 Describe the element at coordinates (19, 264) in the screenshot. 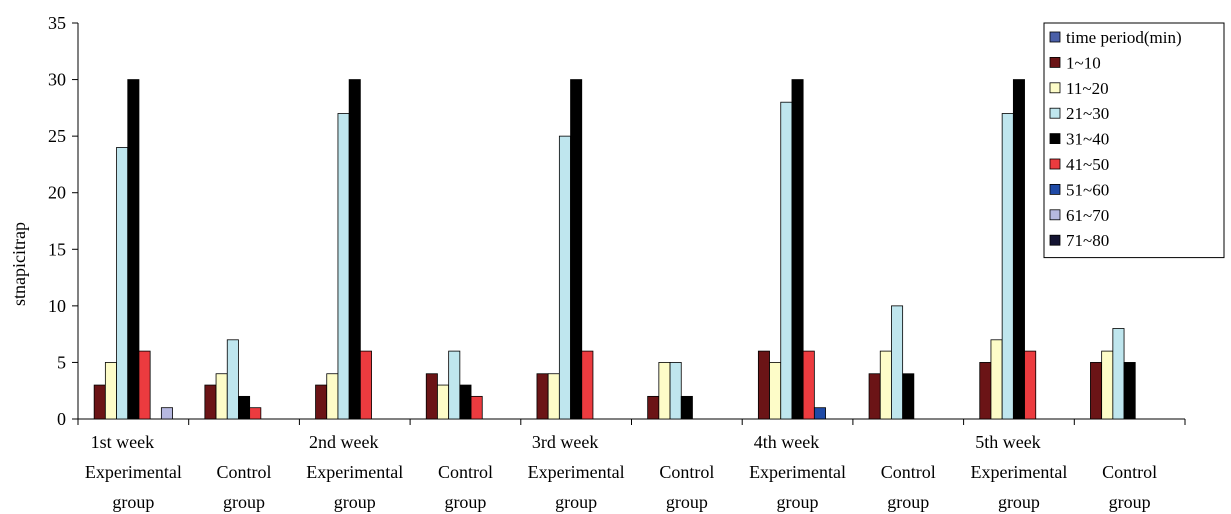

I see `y-axis-label: stnapicitrap` at that location.